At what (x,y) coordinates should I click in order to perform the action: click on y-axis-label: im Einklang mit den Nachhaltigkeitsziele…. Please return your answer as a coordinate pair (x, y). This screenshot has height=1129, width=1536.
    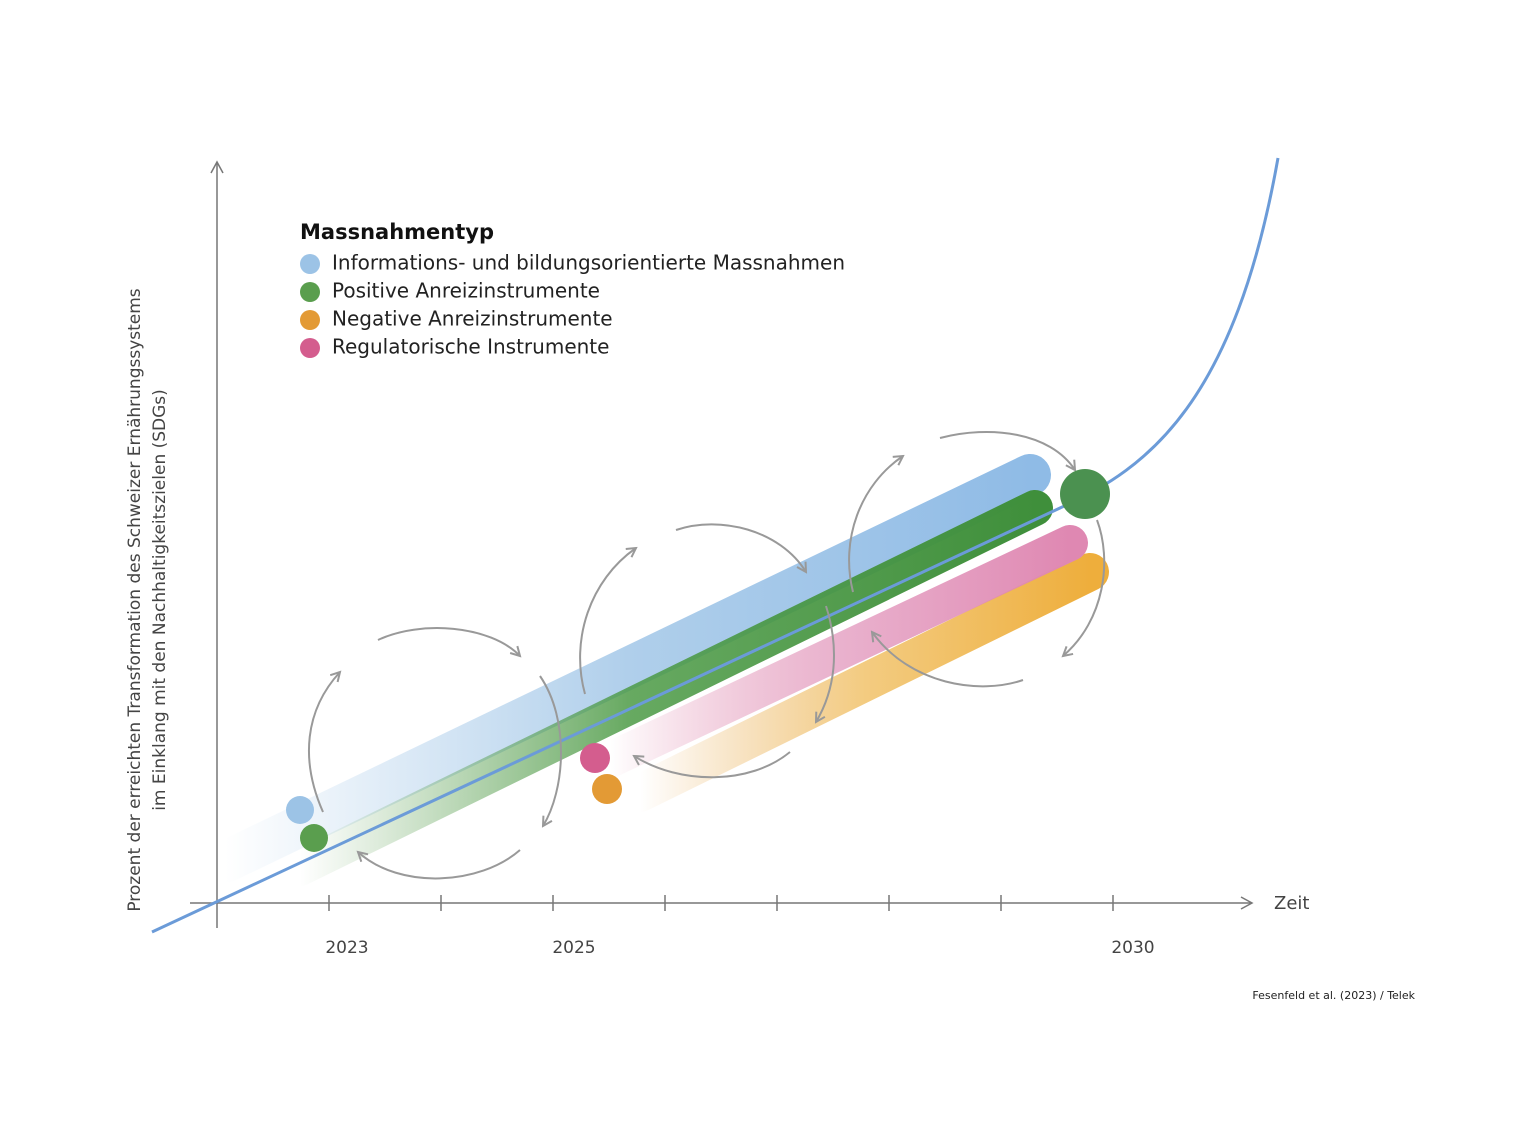
    Looking at the image, I should click on (160, 600).